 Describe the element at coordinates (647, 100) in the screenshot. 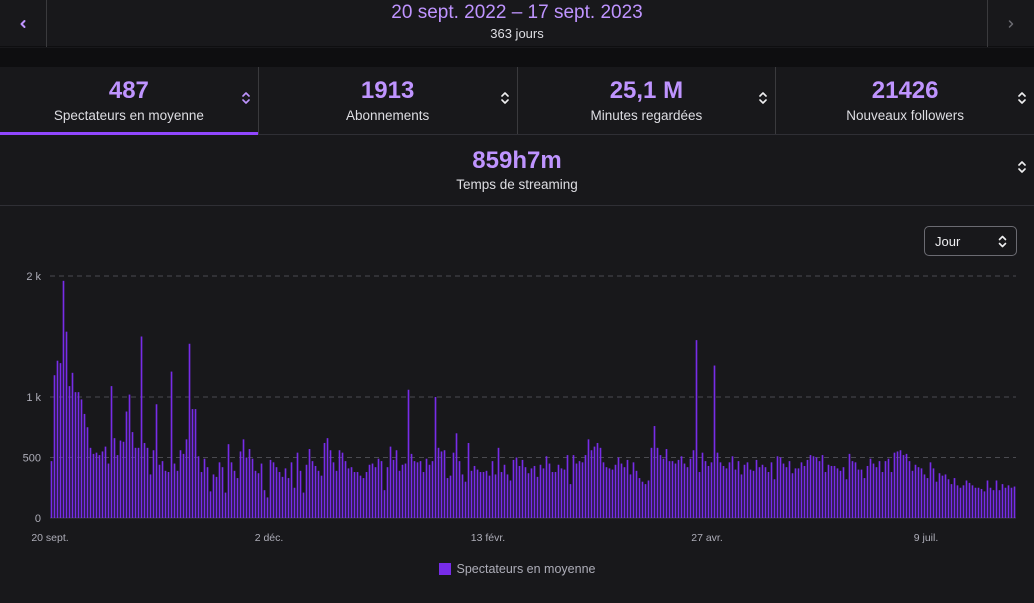

I see `stat-minutes-watched: 25,1 M Minutes regardées` at that location.